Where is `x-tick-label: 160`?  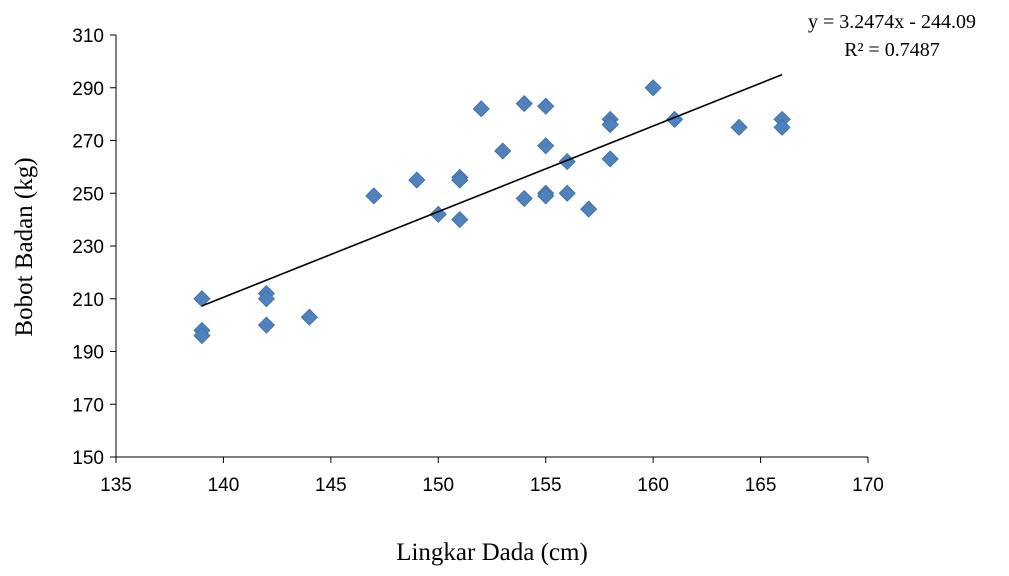
x-tick-label: 160 is located at coordinates (653, 485).